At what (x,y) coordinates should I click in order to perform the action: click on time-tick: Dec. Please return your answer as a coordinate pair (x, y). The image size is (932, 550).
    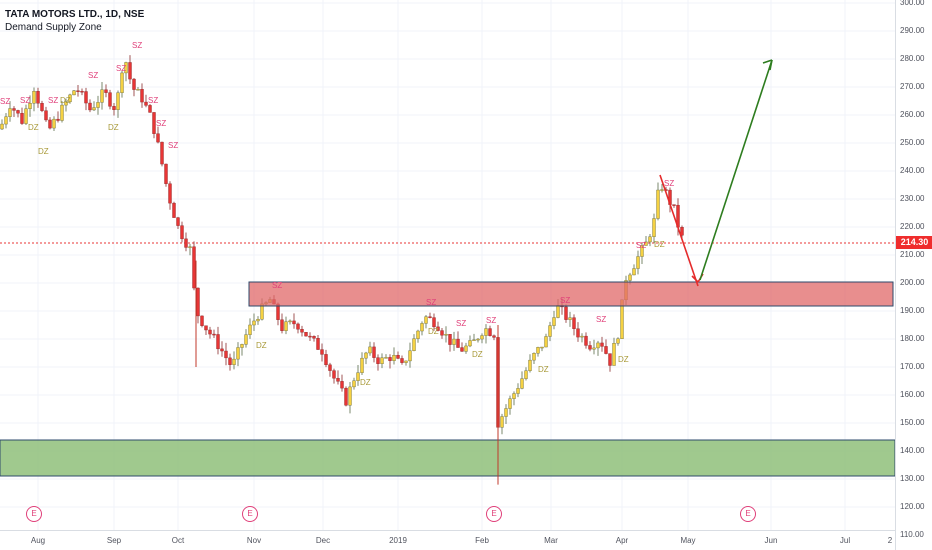
    Looking at the image, I should click on (323, 540).